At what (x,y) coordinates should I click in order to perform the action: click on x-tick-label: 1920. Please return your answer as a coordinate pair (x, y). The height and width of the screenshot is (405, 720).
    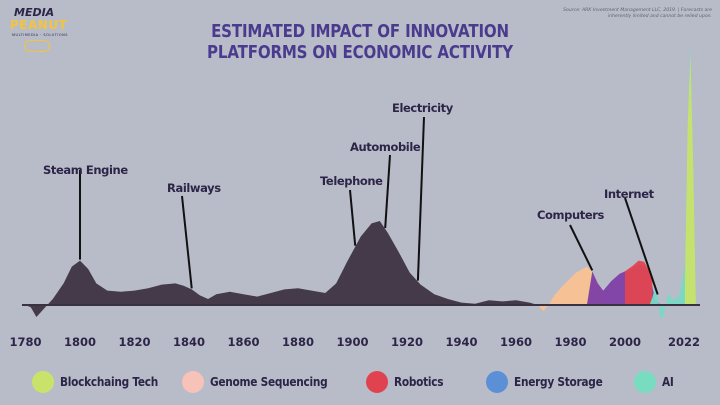
    Looking at the image, I should click on (407, 342).